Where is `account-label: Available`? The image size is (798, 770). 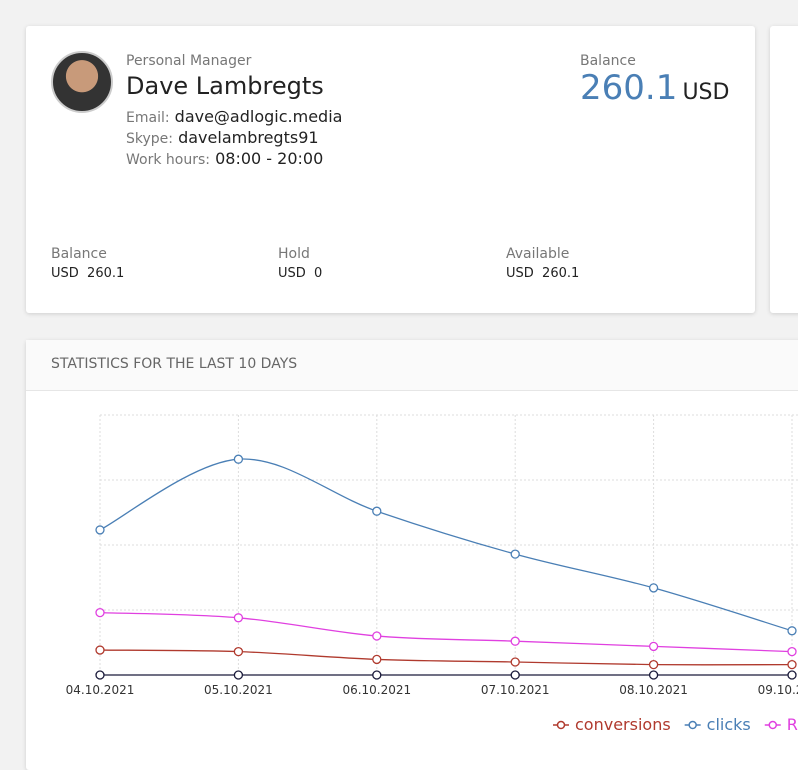
account-label: Available is located at coordinates (538, 254).